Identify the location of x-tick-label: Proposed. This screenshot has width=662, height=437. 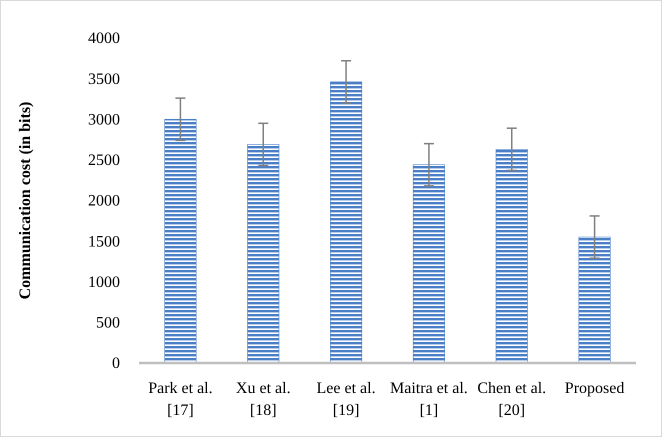
(594, 388).